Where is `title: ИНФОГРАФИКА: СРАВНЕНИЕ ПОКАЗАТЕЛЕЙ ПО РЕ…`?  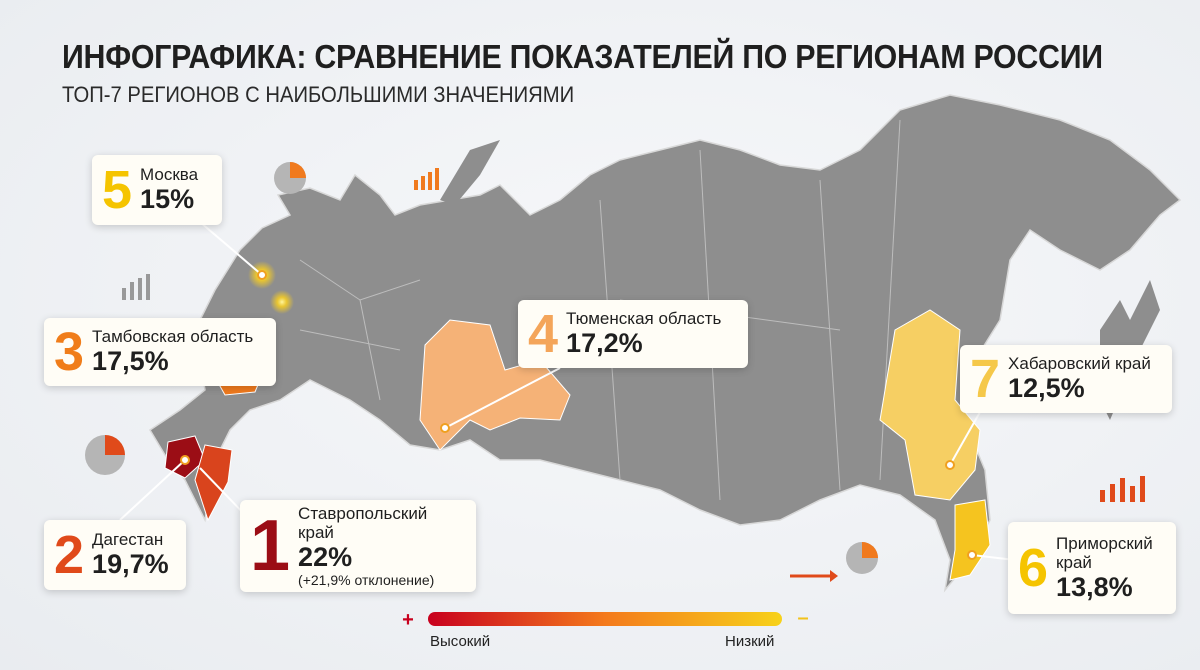 title: ИНФОГРАФИКА: СРАВНЕНИЕ ПОКАЗАТЕЛЕЙ ПО РЕ… is located at coordinates (582, 56).